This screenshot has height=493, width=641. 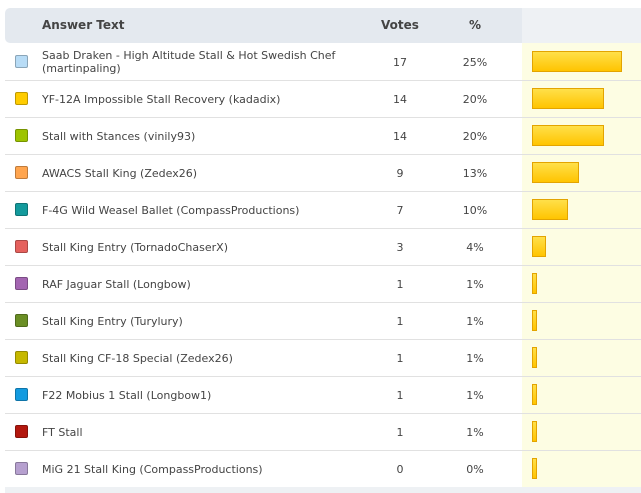 I want to click on column-header-answer: Answer Text, so click(x=83, y=25).